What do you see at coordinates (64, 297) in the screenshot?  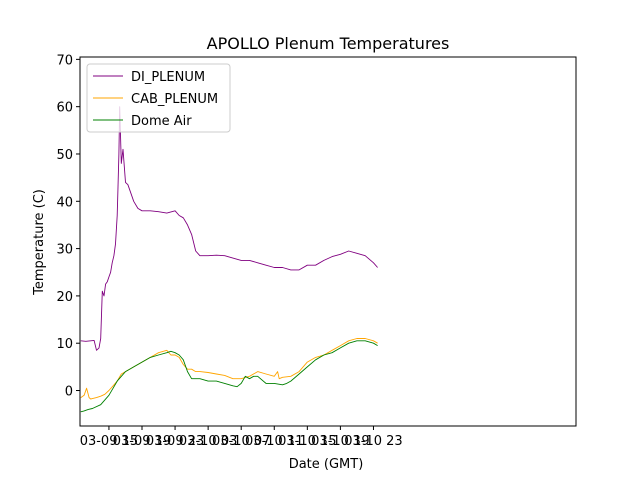 I see `y-tick-label: 20` at bounding box center [64, 297].